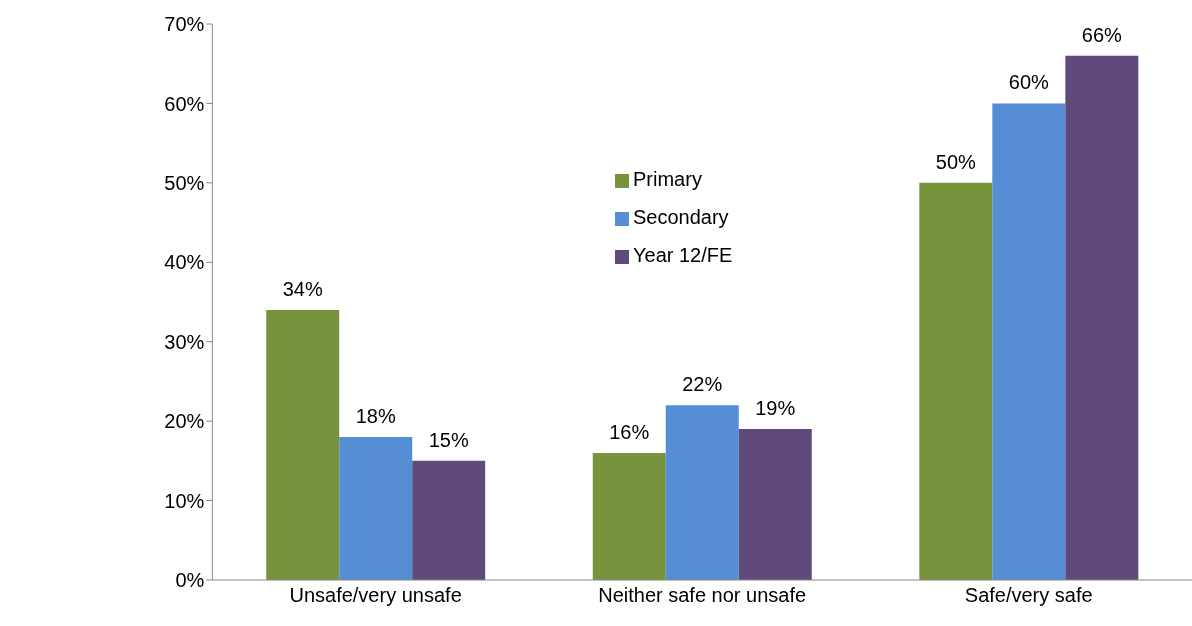  Describe the element at coordinates (683, 255) in the screenshot. I see `legend-label: Year 12/FE` at that location.